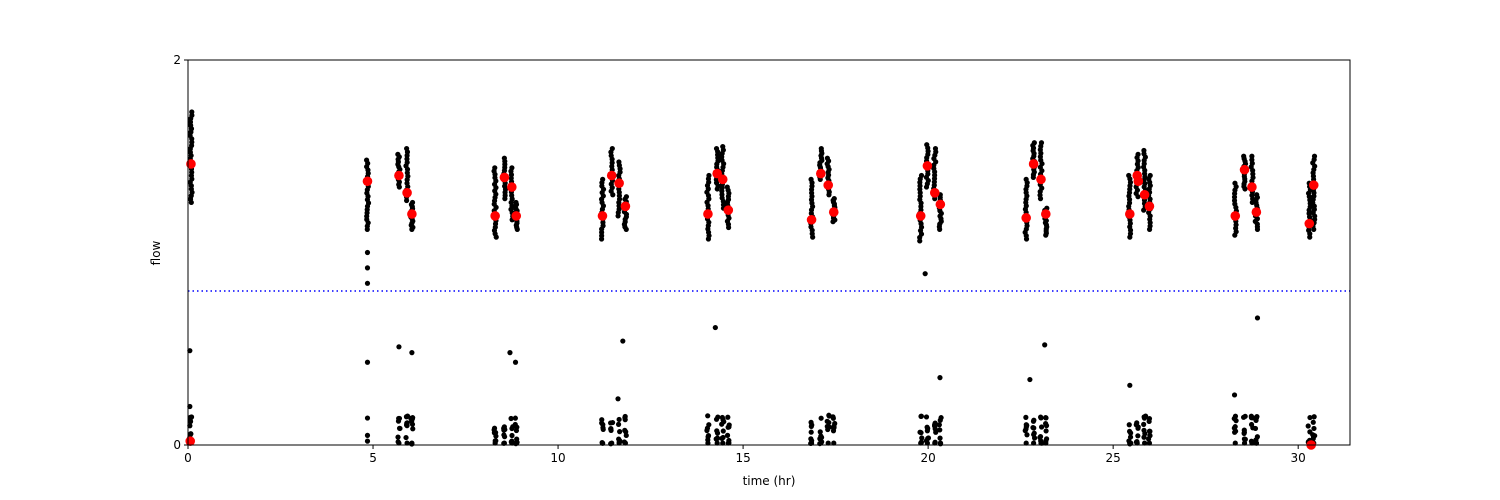  I want to click on x-tick-label: 20, so click(927, 458).